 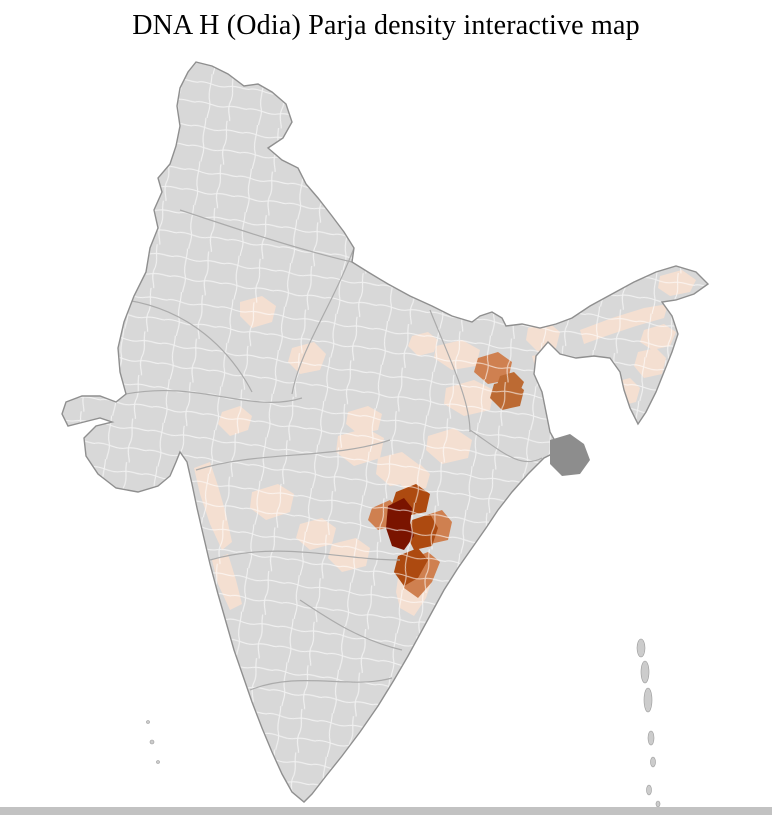 I want to click on bottom-scrollbar, so click(x=386, y=811).